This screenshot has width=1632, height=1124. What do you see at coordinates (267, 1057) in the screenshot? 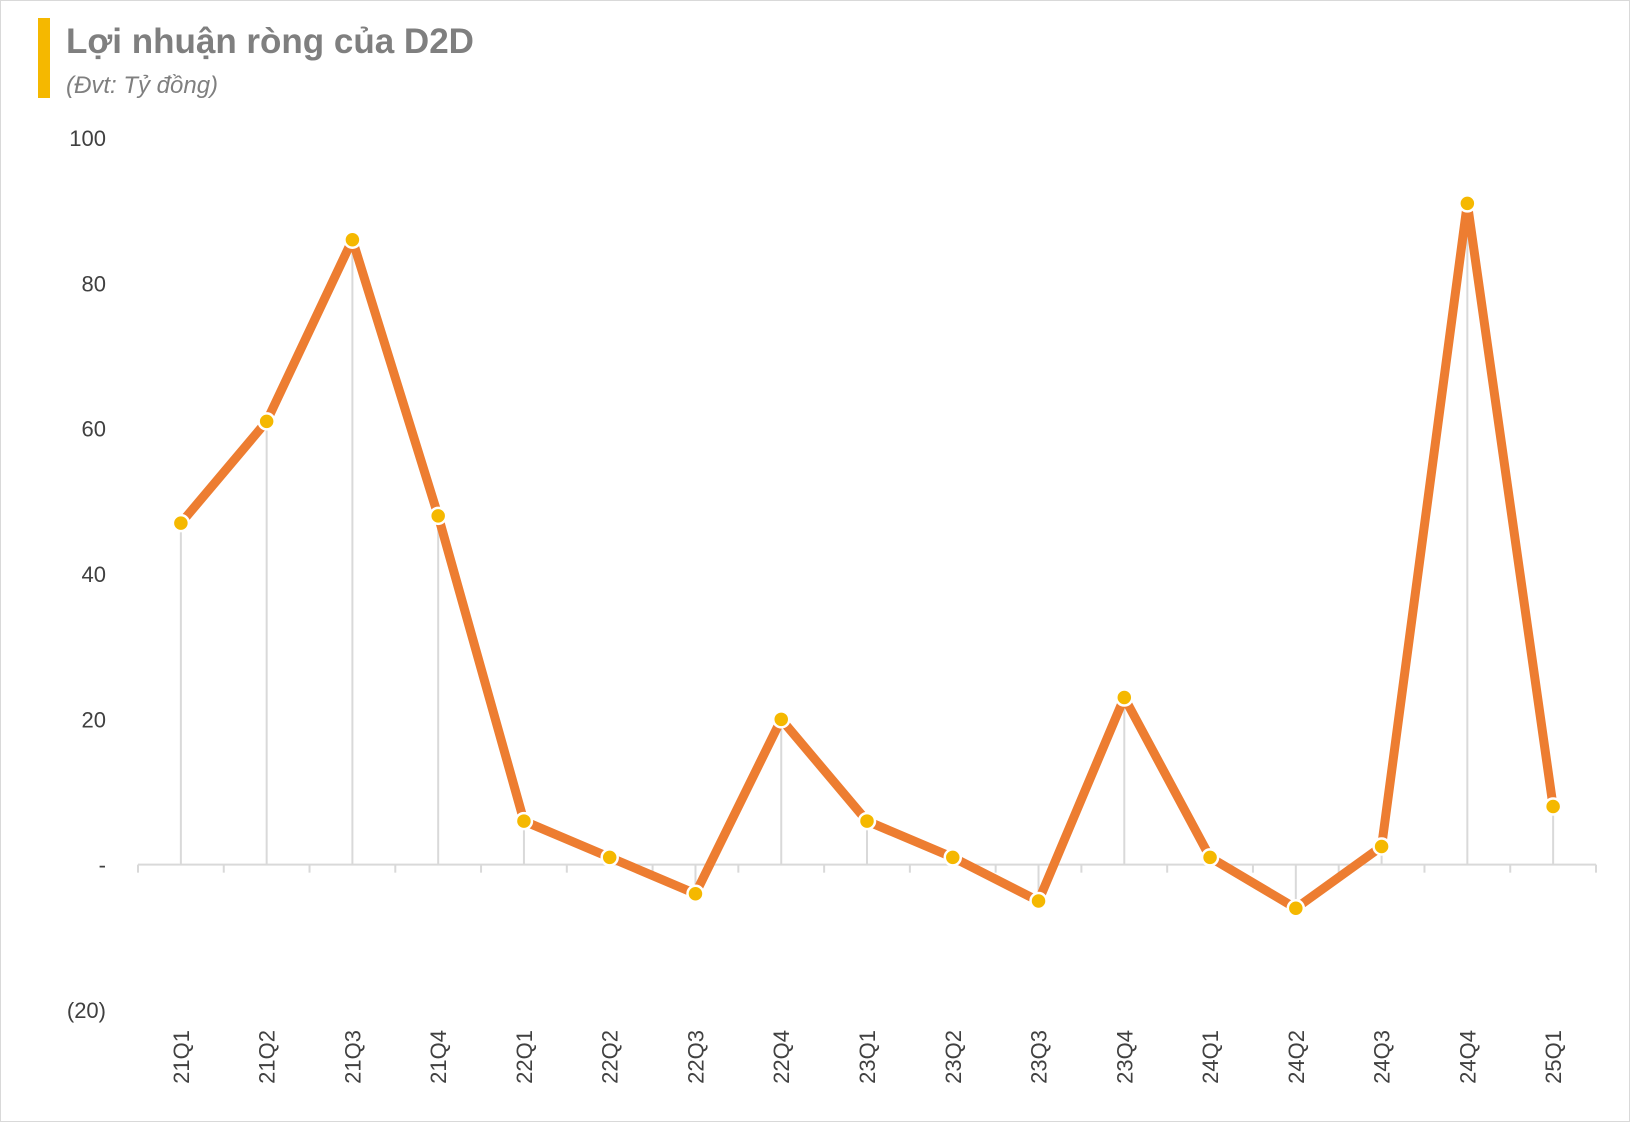
I see `x-tick-label: 21Q2` at bounding box center [267, 1057].